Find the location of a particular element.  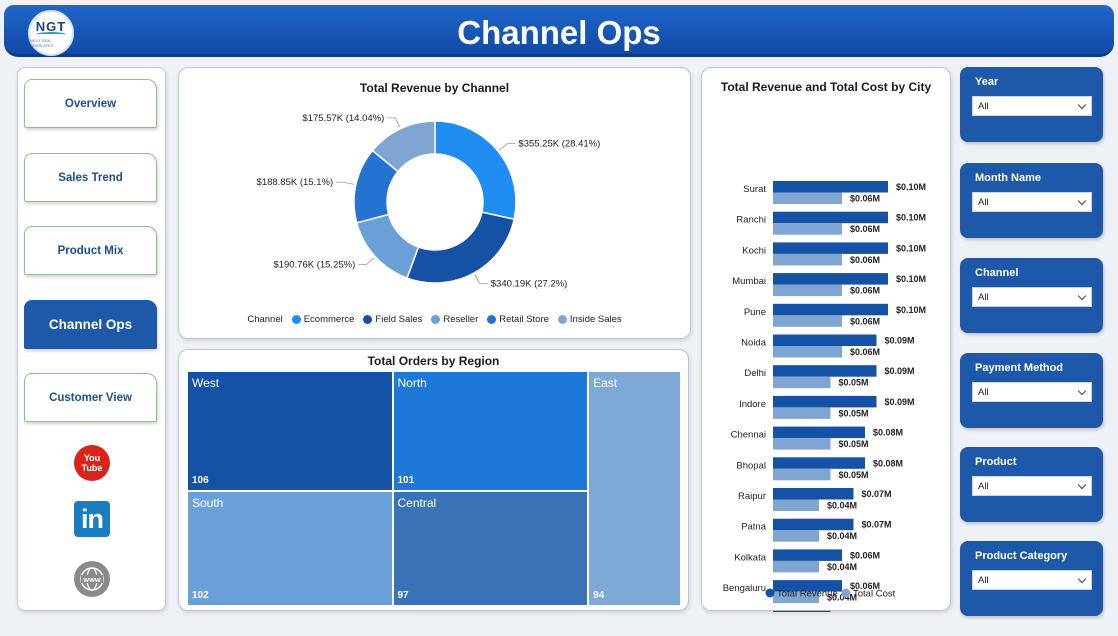

treemap-cell-central: Central 97 is located at coordinates (490, 548).